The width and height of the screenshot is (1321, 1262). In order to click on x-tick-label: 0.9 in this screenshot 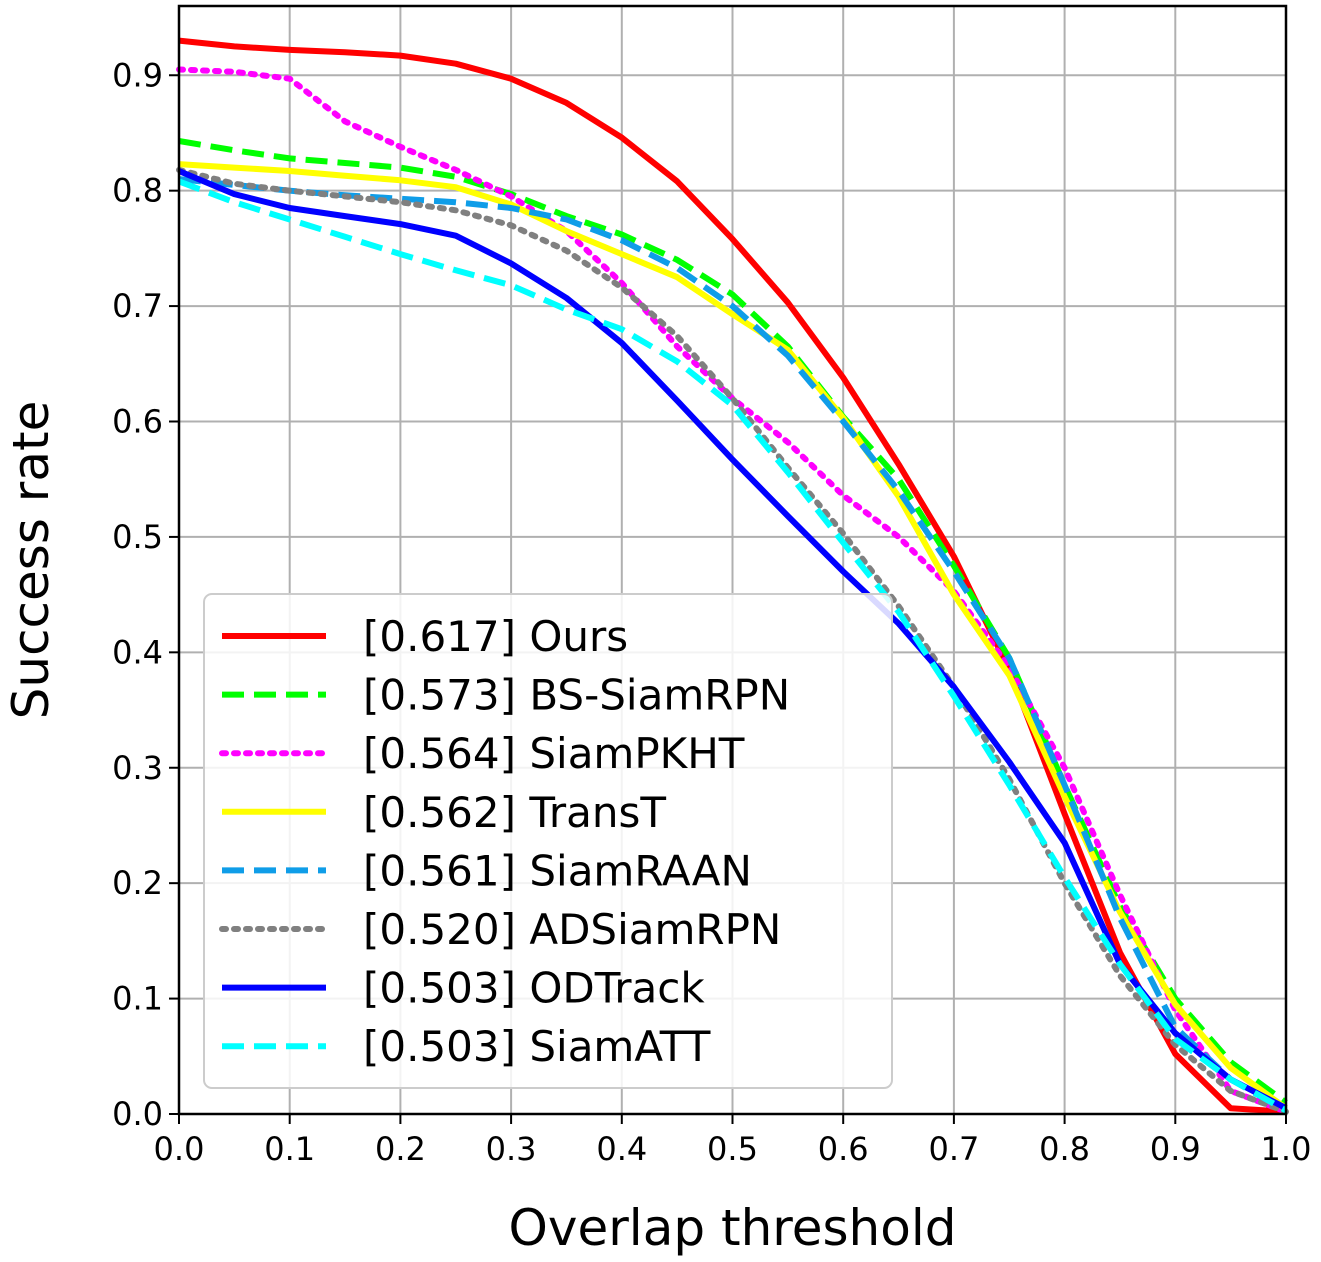, I will do `click(1175, 1149)`.